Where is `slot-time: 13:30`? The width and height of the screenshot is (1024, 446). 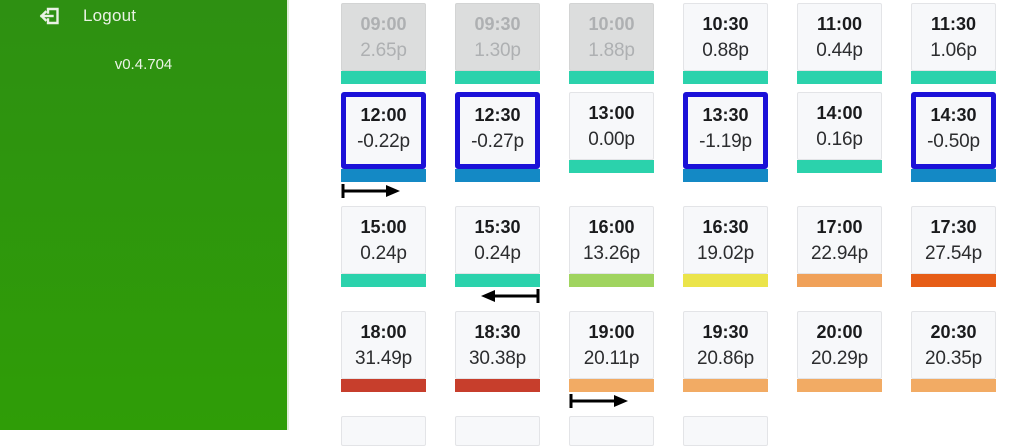 slot-time: 13:30 is located at coordinates (725, 112).